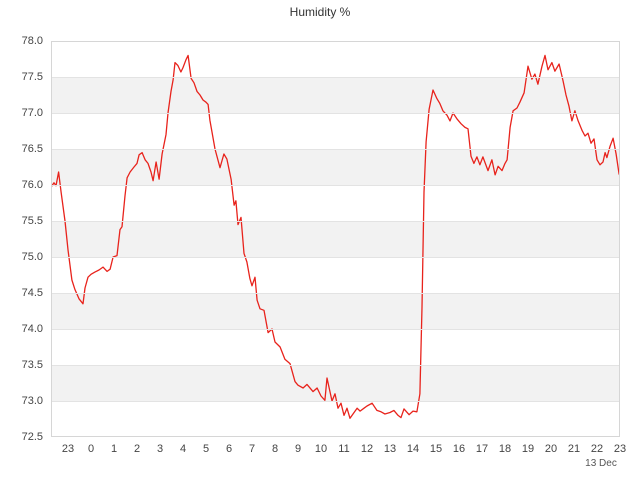  What do you see at coordinates (436, 449) in the screenshot?
I see `x-axis-tick-label: 15` at bounding box center [436, 449].